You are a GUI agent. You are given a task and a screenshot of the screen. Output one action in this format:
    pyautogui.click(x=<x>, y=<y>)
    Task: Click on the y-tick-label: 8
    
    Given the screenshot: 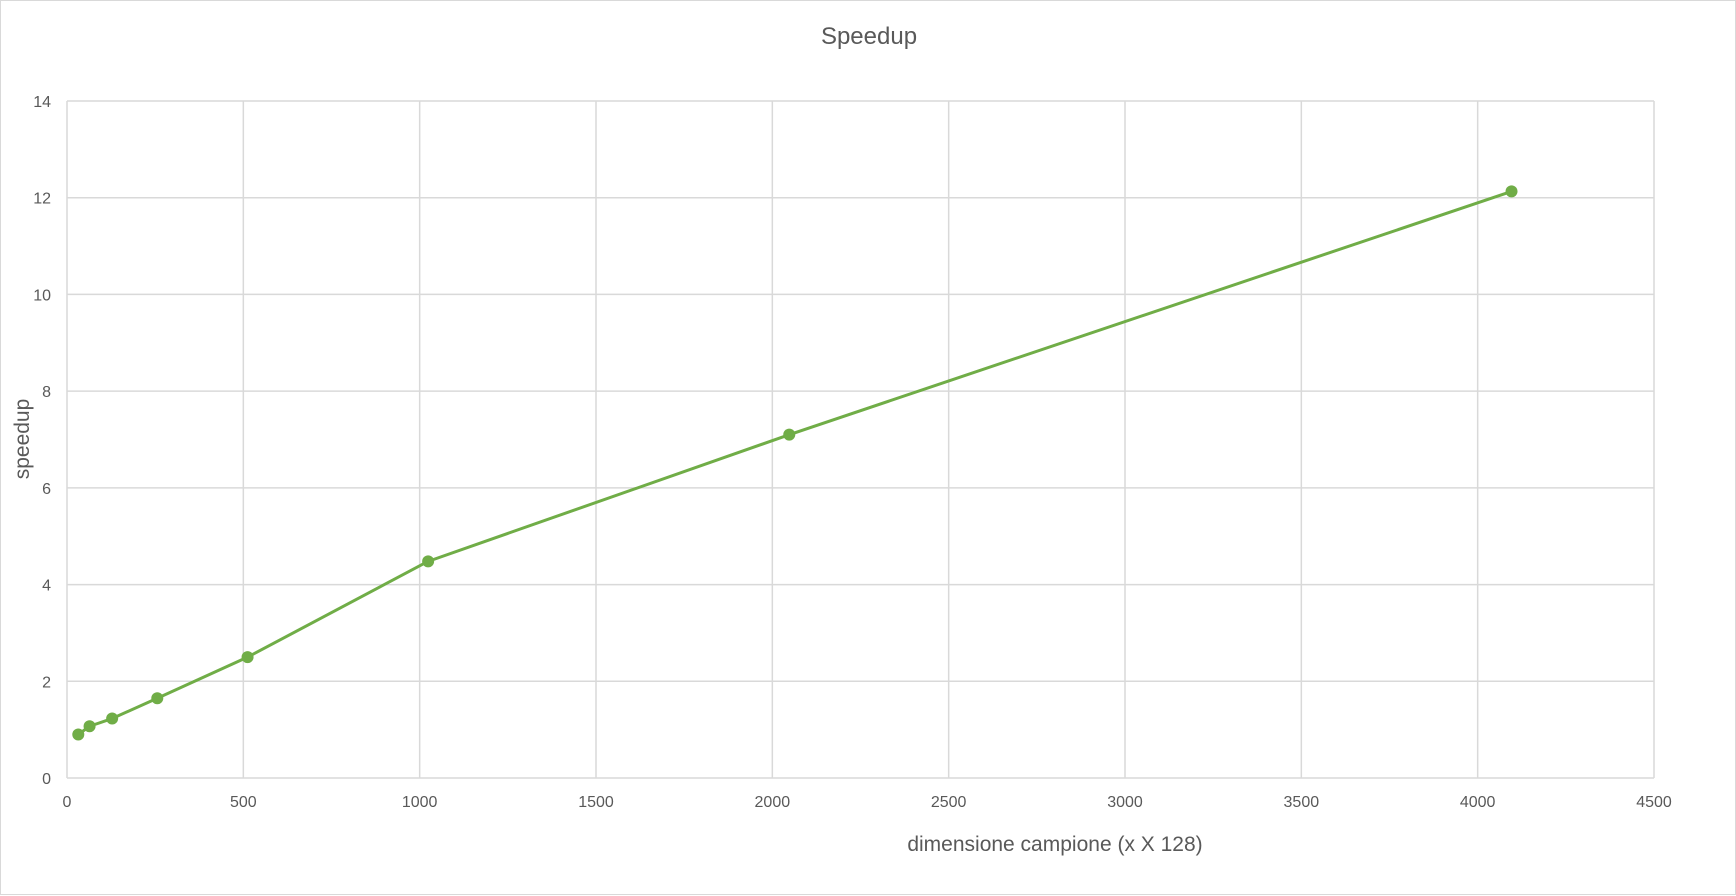 What is the action you would take?
    pyautogui.click(x=46, y=392)
    